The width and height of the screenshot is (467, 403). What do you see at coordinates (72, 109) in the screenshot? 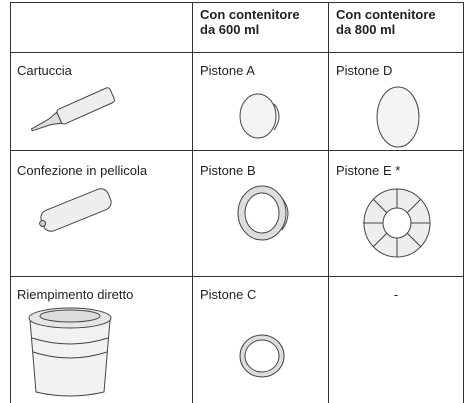
I see `cartridge-icon` at bounding box center [72, 109].